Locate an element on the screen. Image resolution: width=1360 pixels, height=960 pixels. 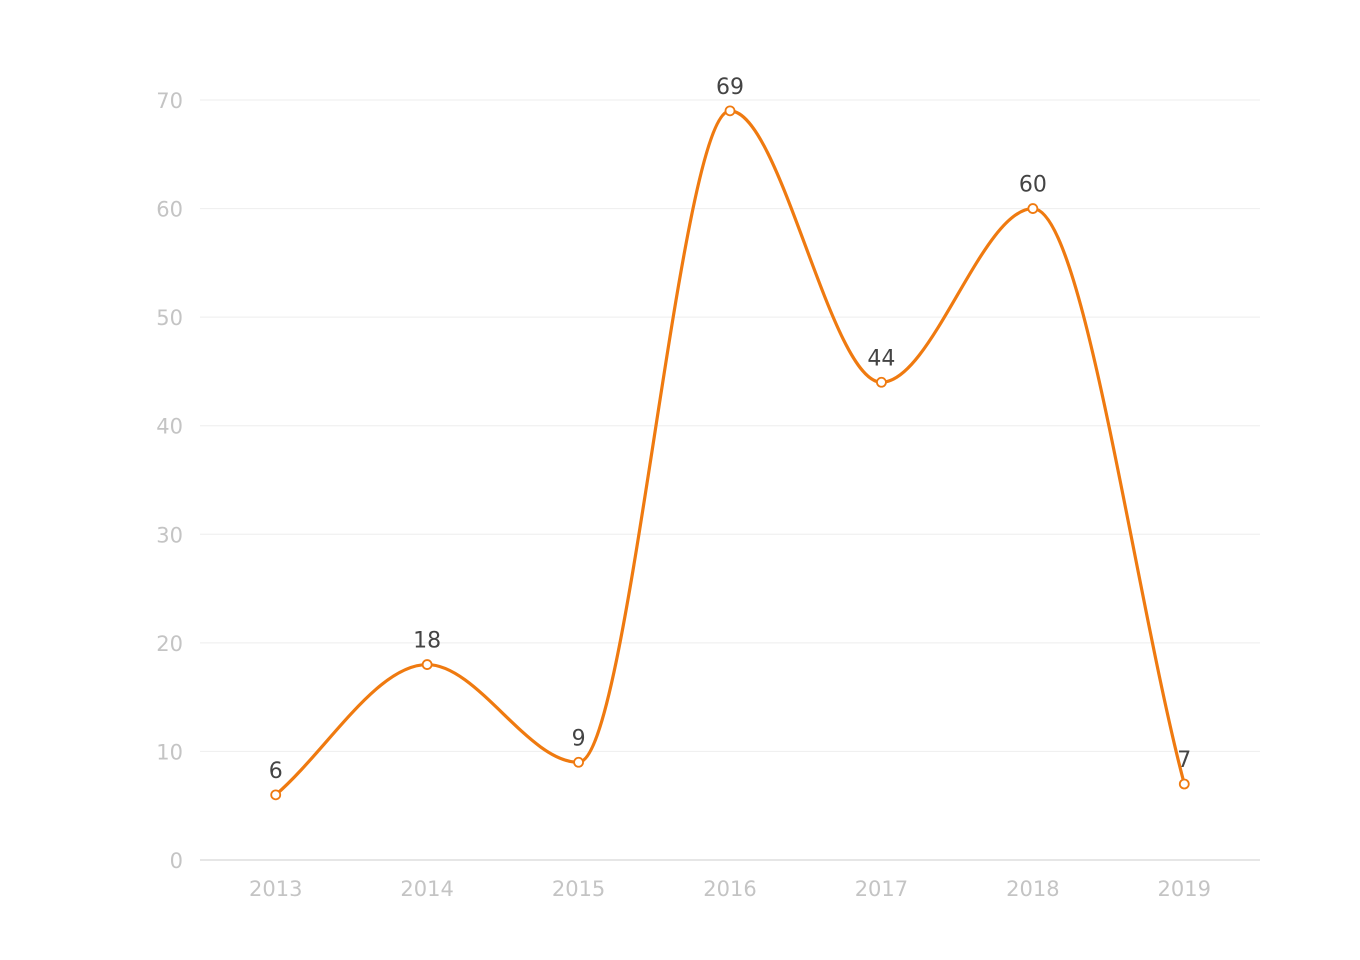
y-tick-label: 10 is located at coordinates (169, 752).